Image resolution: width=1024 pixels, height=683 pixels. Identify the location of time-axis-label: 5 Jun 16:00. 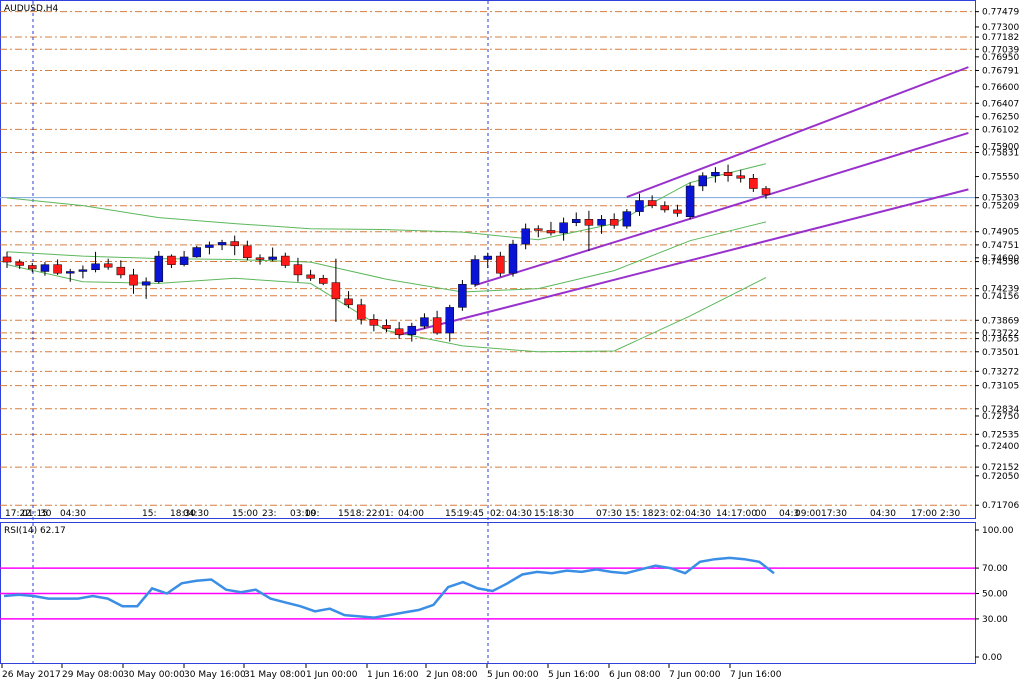
(574, 675).